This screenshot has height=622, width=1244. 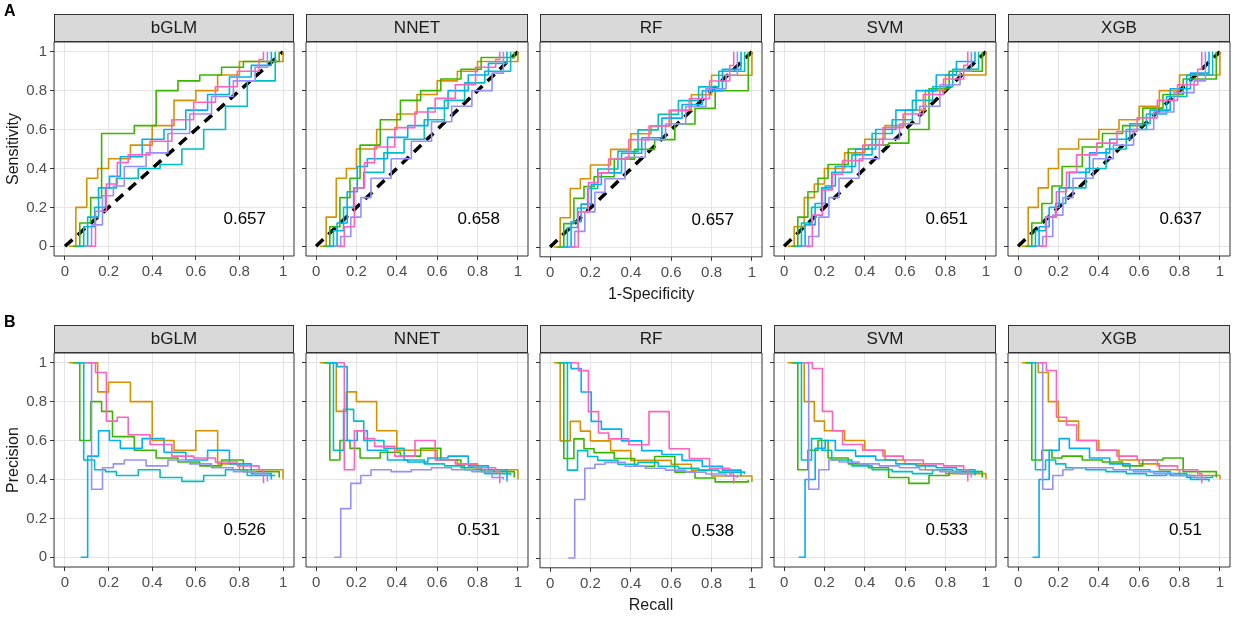 I want to click on y-axis-title: Precision, so click(x=13, y=460).